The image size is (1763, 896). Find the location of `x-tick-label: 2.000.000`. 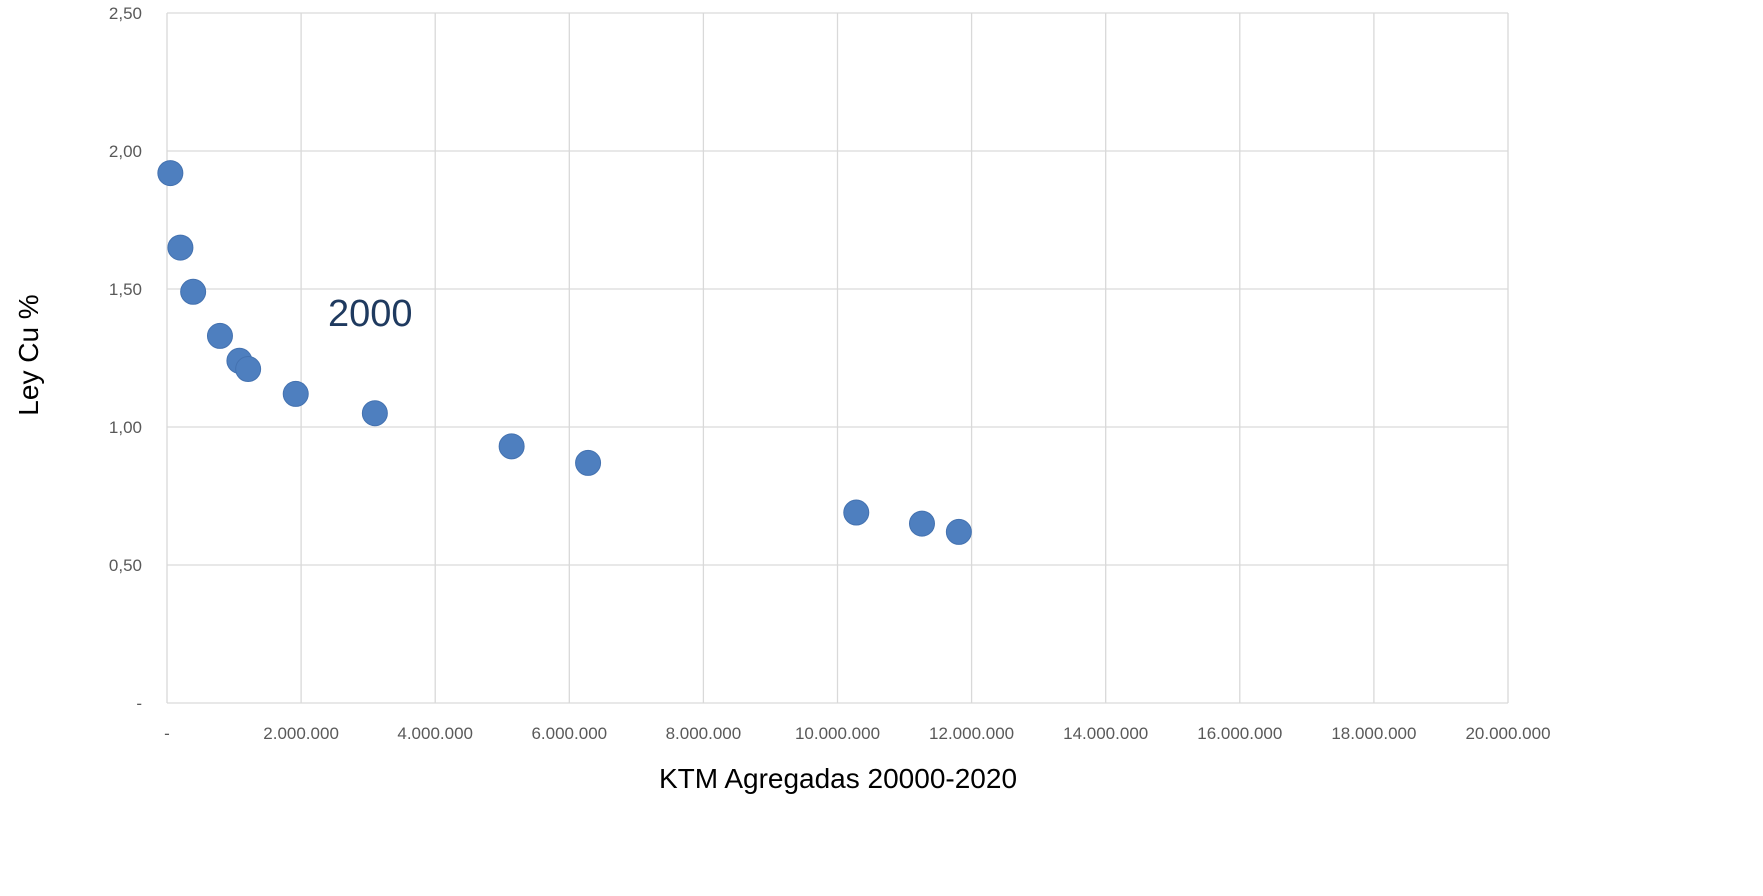

x-tick-label: 2.000.000 is located at coordinates (301, 733).